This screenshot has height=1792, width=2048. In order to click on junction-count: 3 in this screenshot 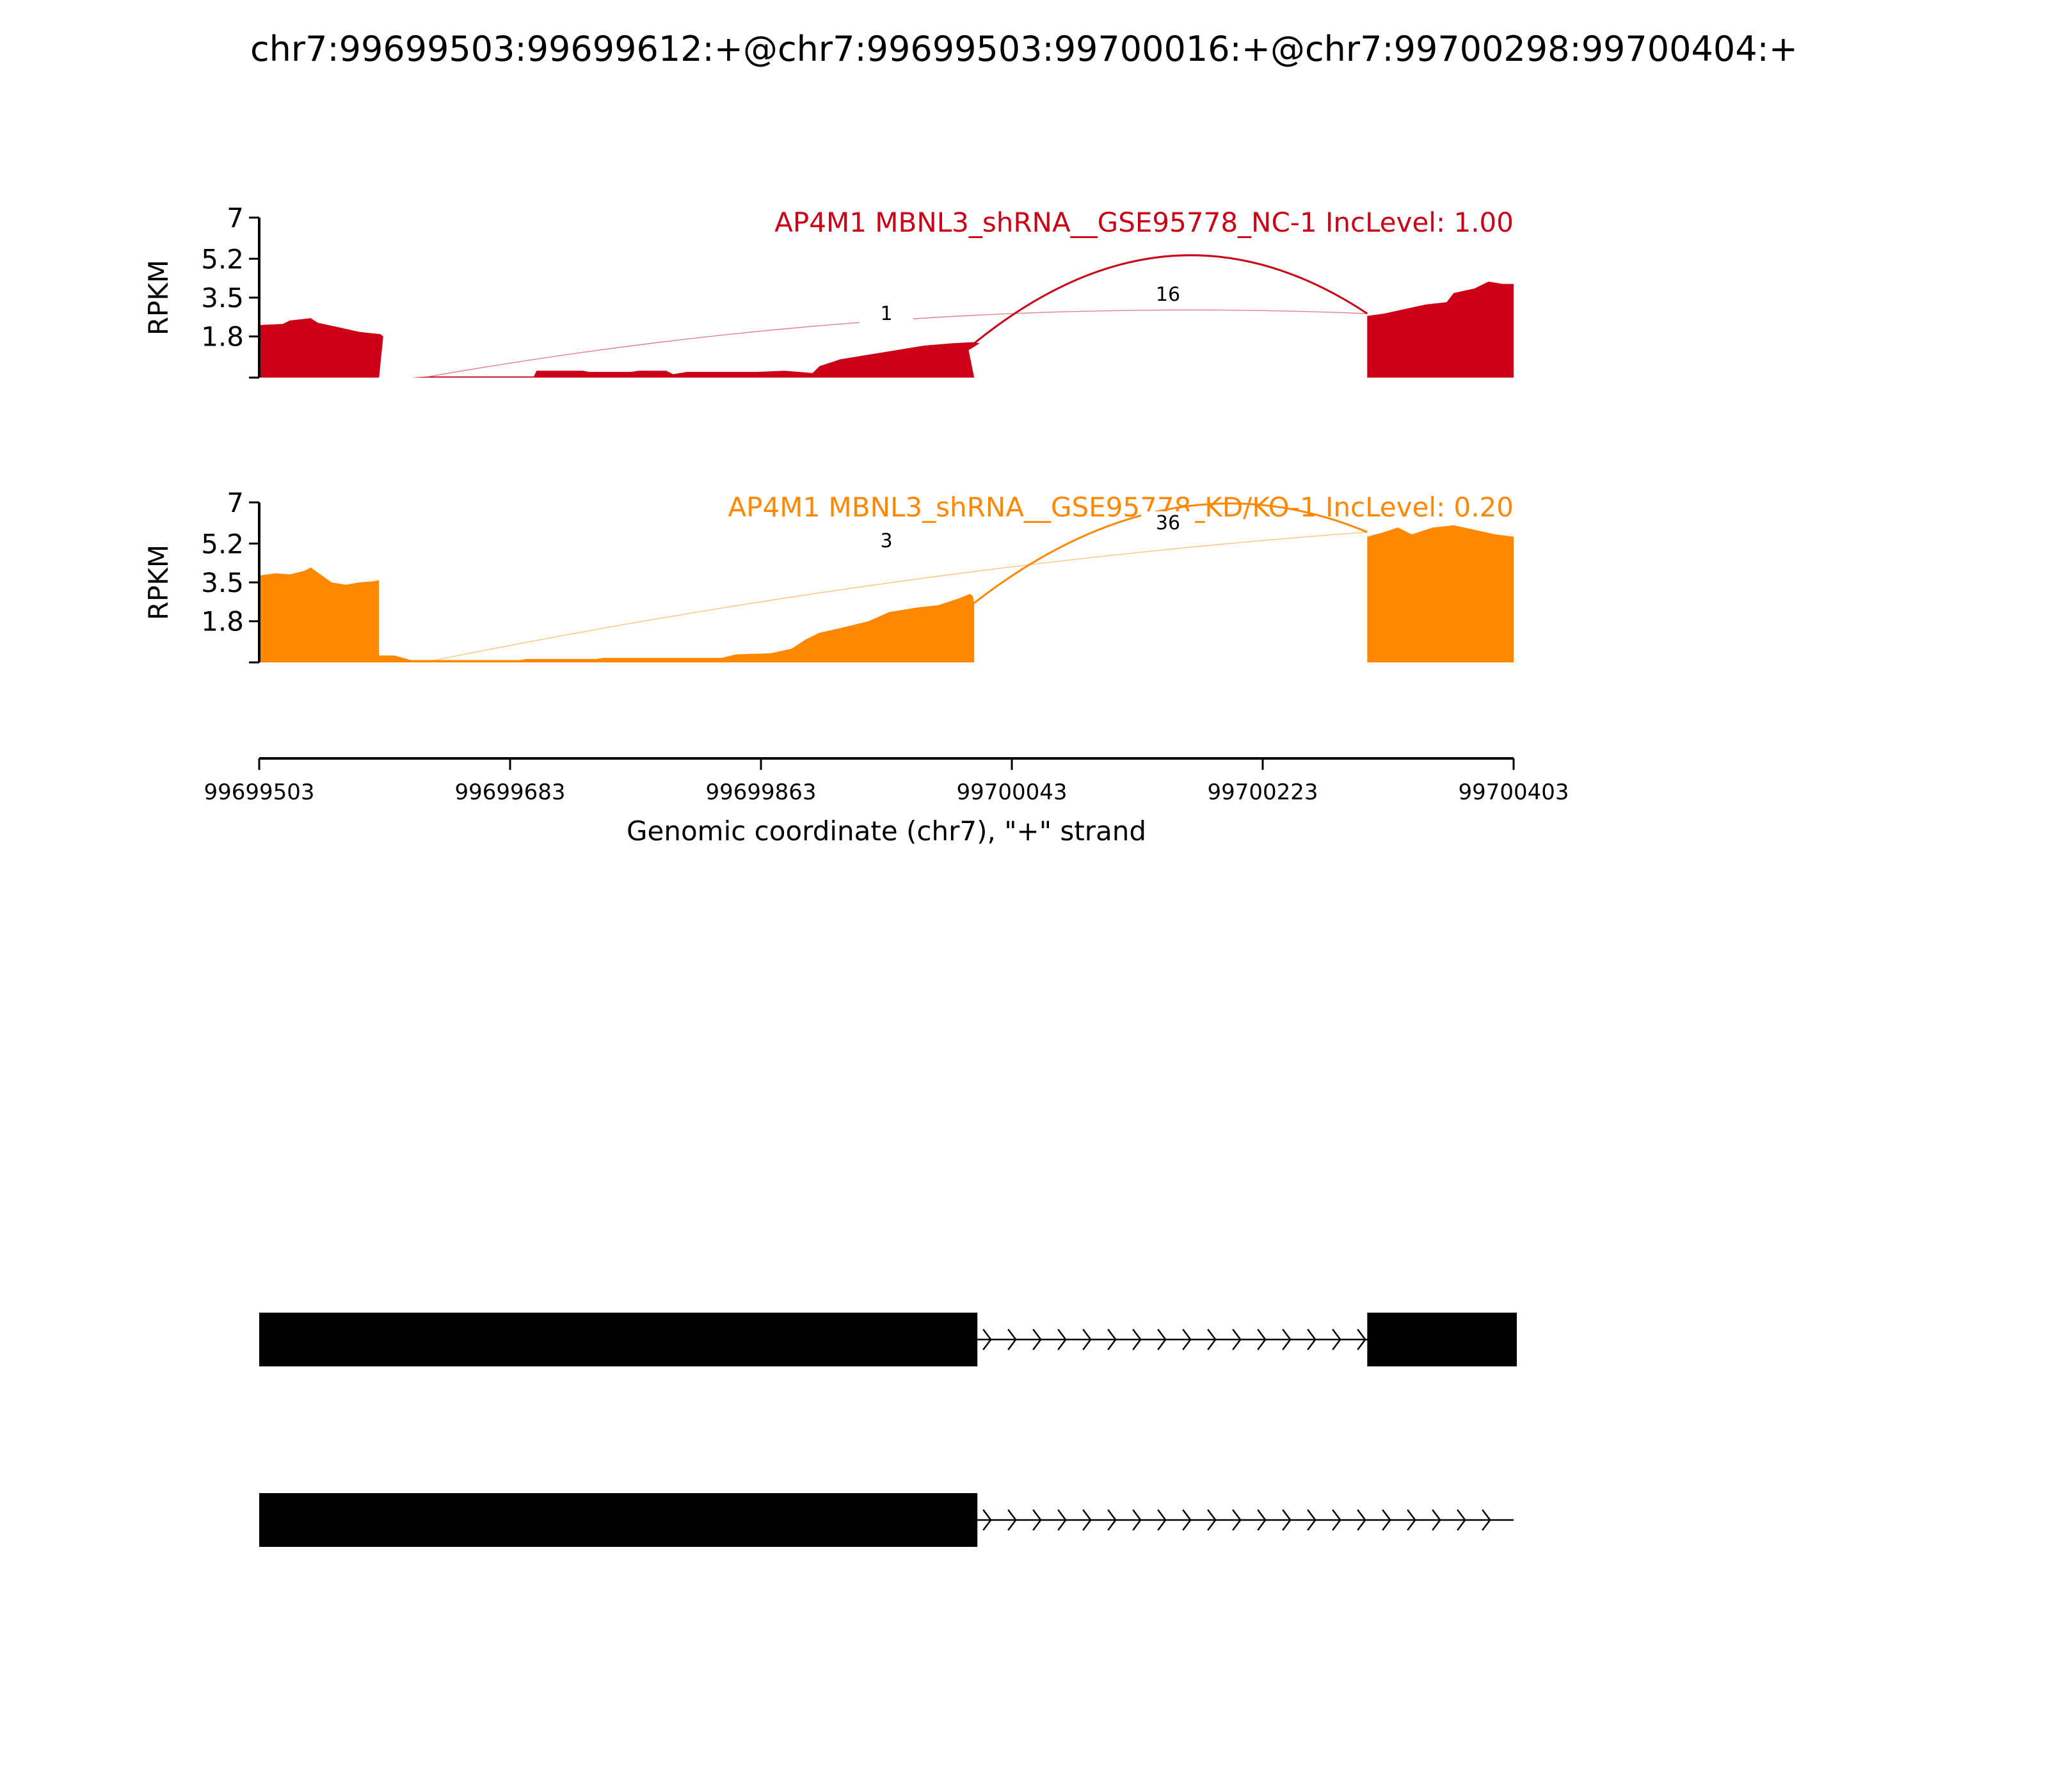, I will do `click(886, 541)`.